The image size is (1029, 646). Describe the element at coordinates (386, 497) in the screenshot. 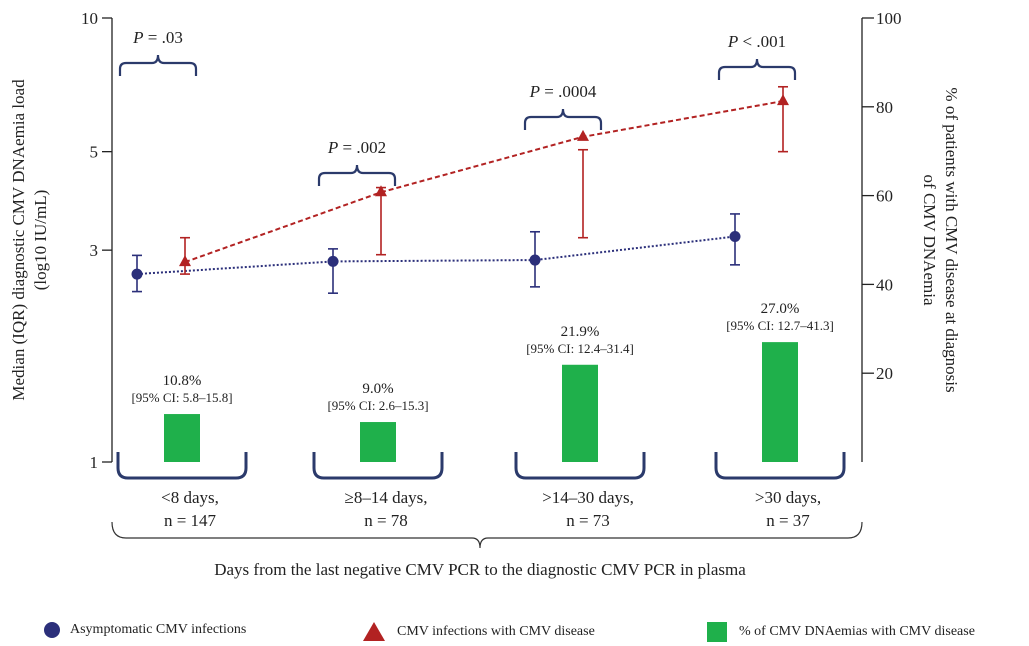

I see `category-label: ≥8–14 days,` at that location.